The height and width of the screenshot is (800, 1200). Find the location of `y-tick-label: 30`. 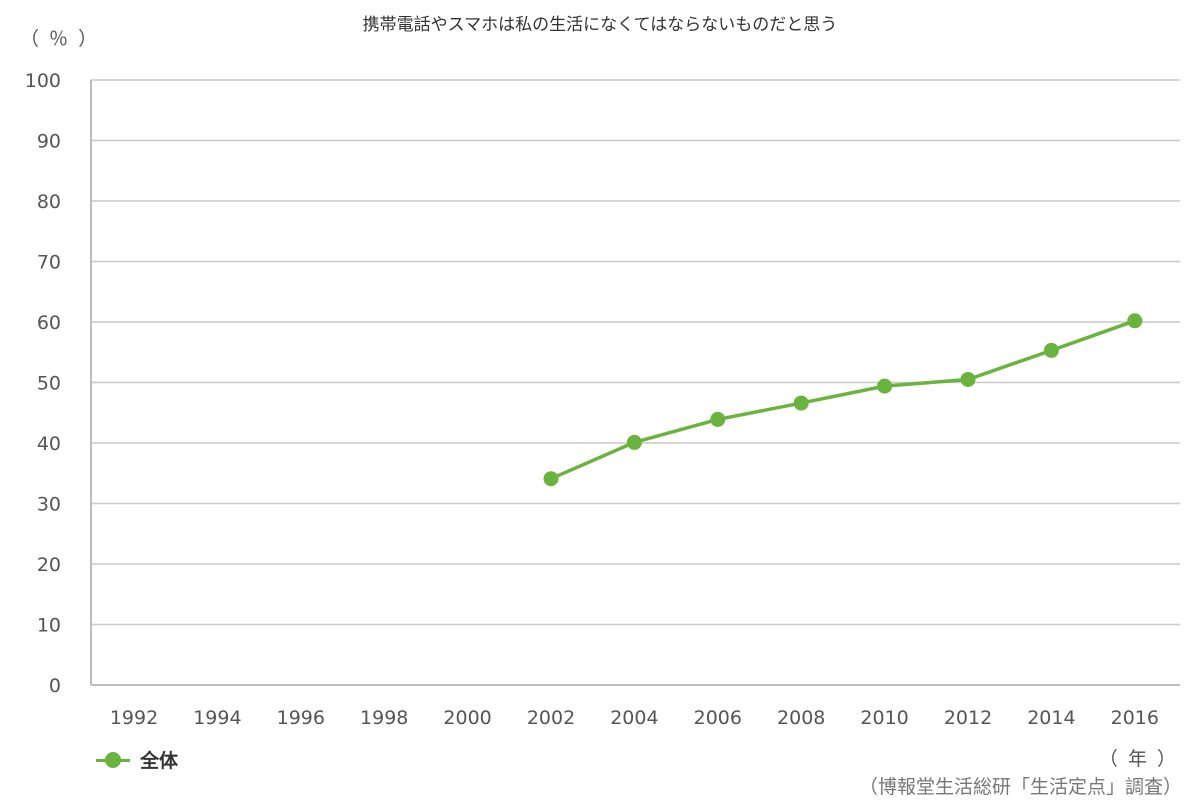

y-tick-label: 30 is located at coordinates (49, 505).